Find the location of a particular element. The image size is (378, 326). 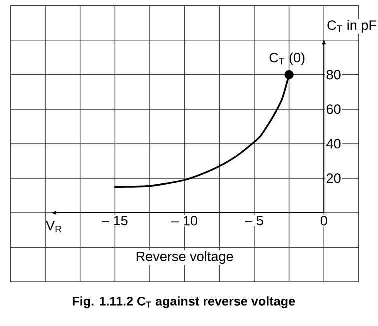

y-tick-label: 60 is located at coordinates (333, 109).